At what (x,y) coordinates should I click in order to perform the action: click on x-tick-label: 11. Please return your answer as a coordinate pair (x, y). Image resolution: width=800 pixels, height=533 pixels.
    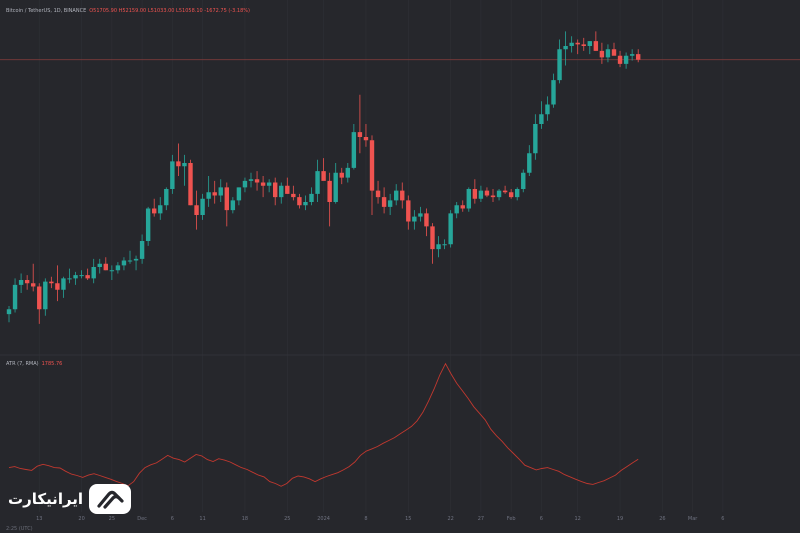
    Looking at the image, I should click on (202, 519).